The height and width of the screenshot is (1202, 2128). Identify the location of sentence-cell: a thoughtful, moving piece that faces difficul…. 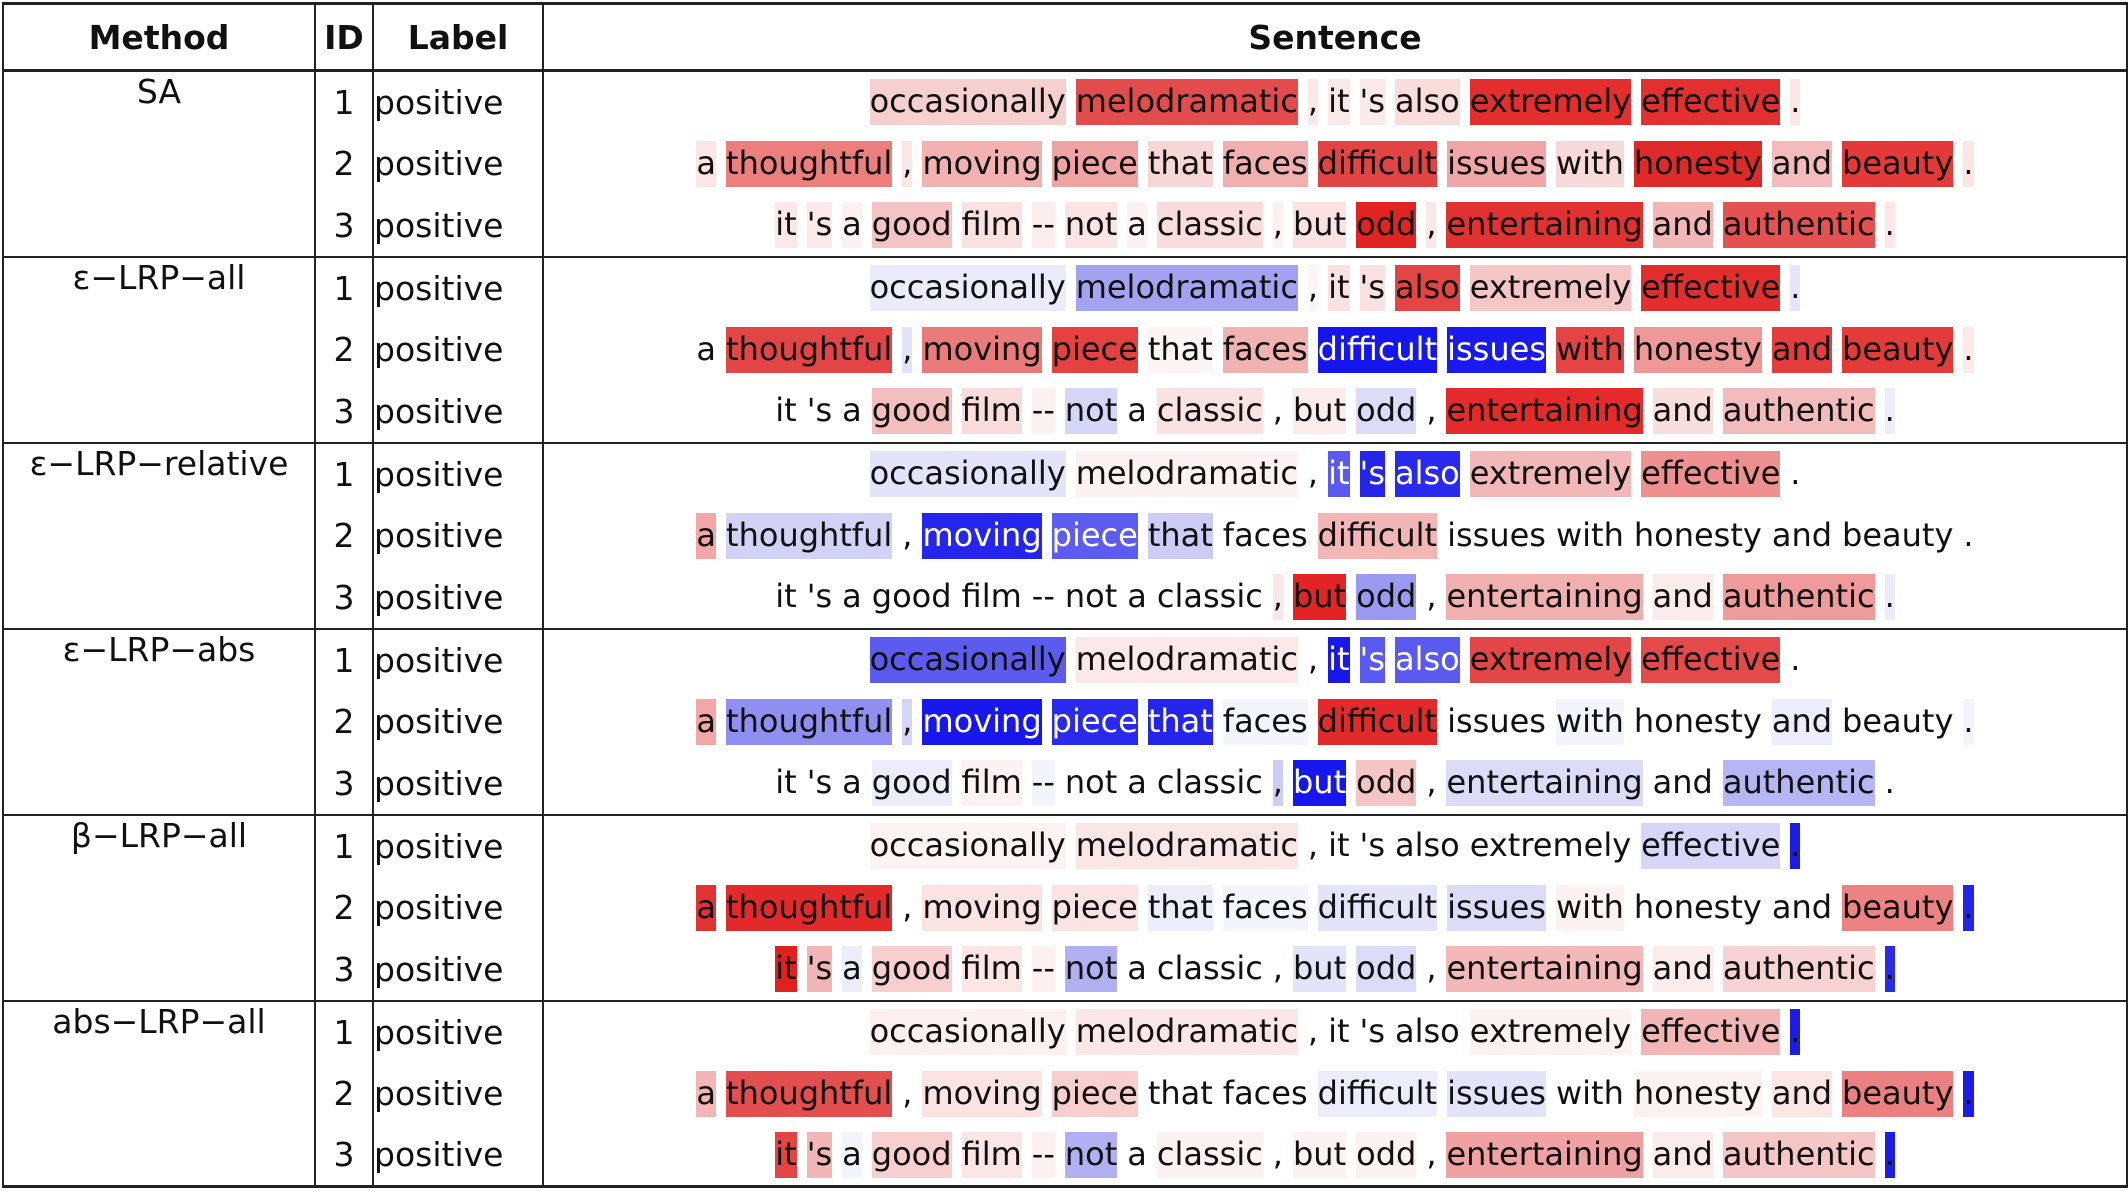
(1335, 1093).